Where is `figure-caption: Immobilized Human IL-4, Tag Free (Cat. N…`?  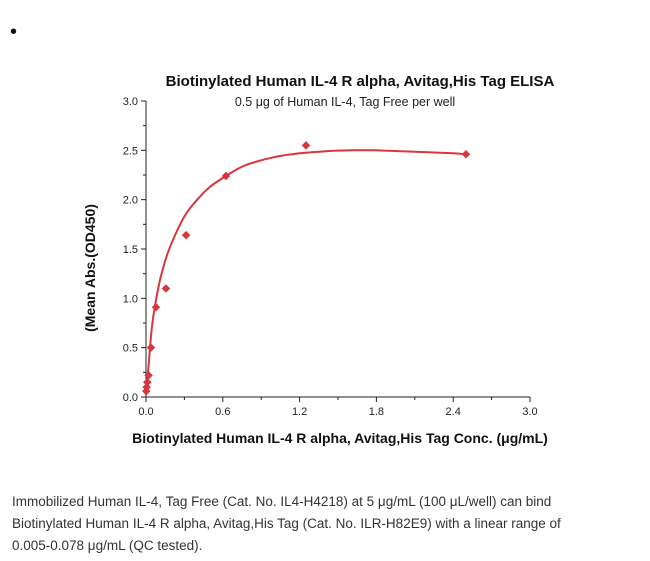
figure-caption: Immobilized Human IL-4, Tag Free (Cat. N… is located at coordinates (326, 524).